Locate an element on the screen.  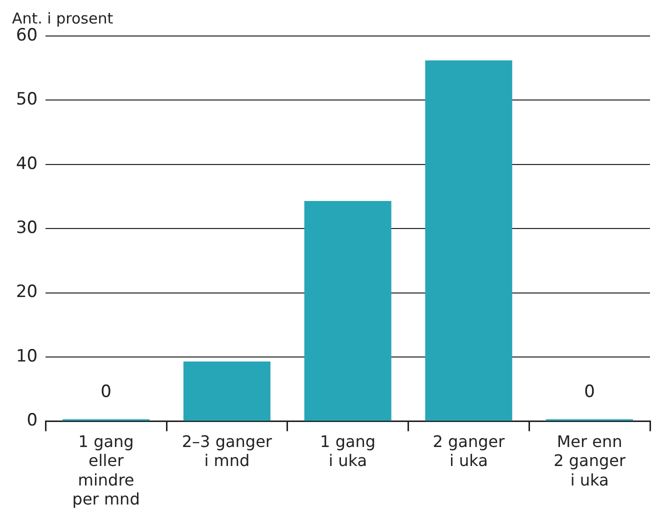
y-tick-label: 50 is located at coordinates (27, 100).